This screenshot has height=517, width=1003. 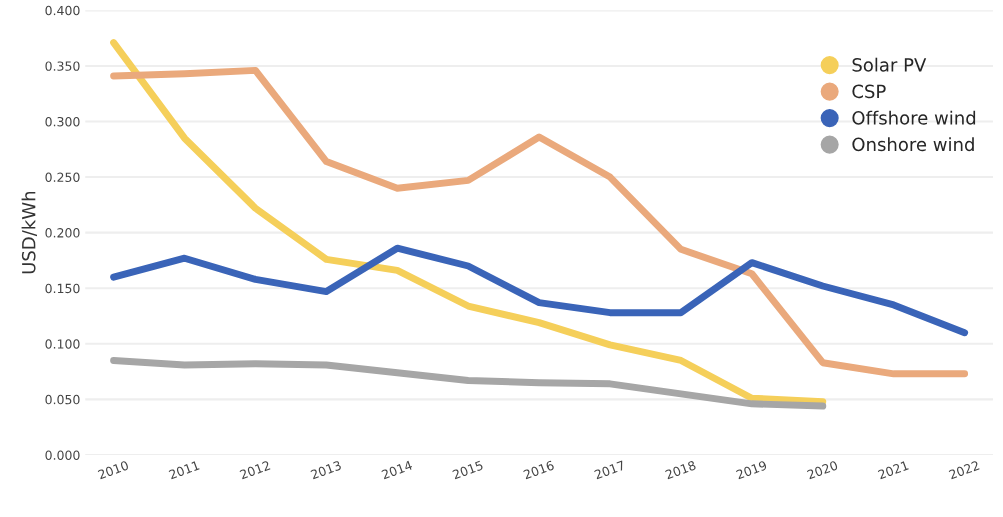 What do you see at coordinates (397, 470) in the screenshot?
I see `x-tick-label: 2014` at bounding box center [397, 470].